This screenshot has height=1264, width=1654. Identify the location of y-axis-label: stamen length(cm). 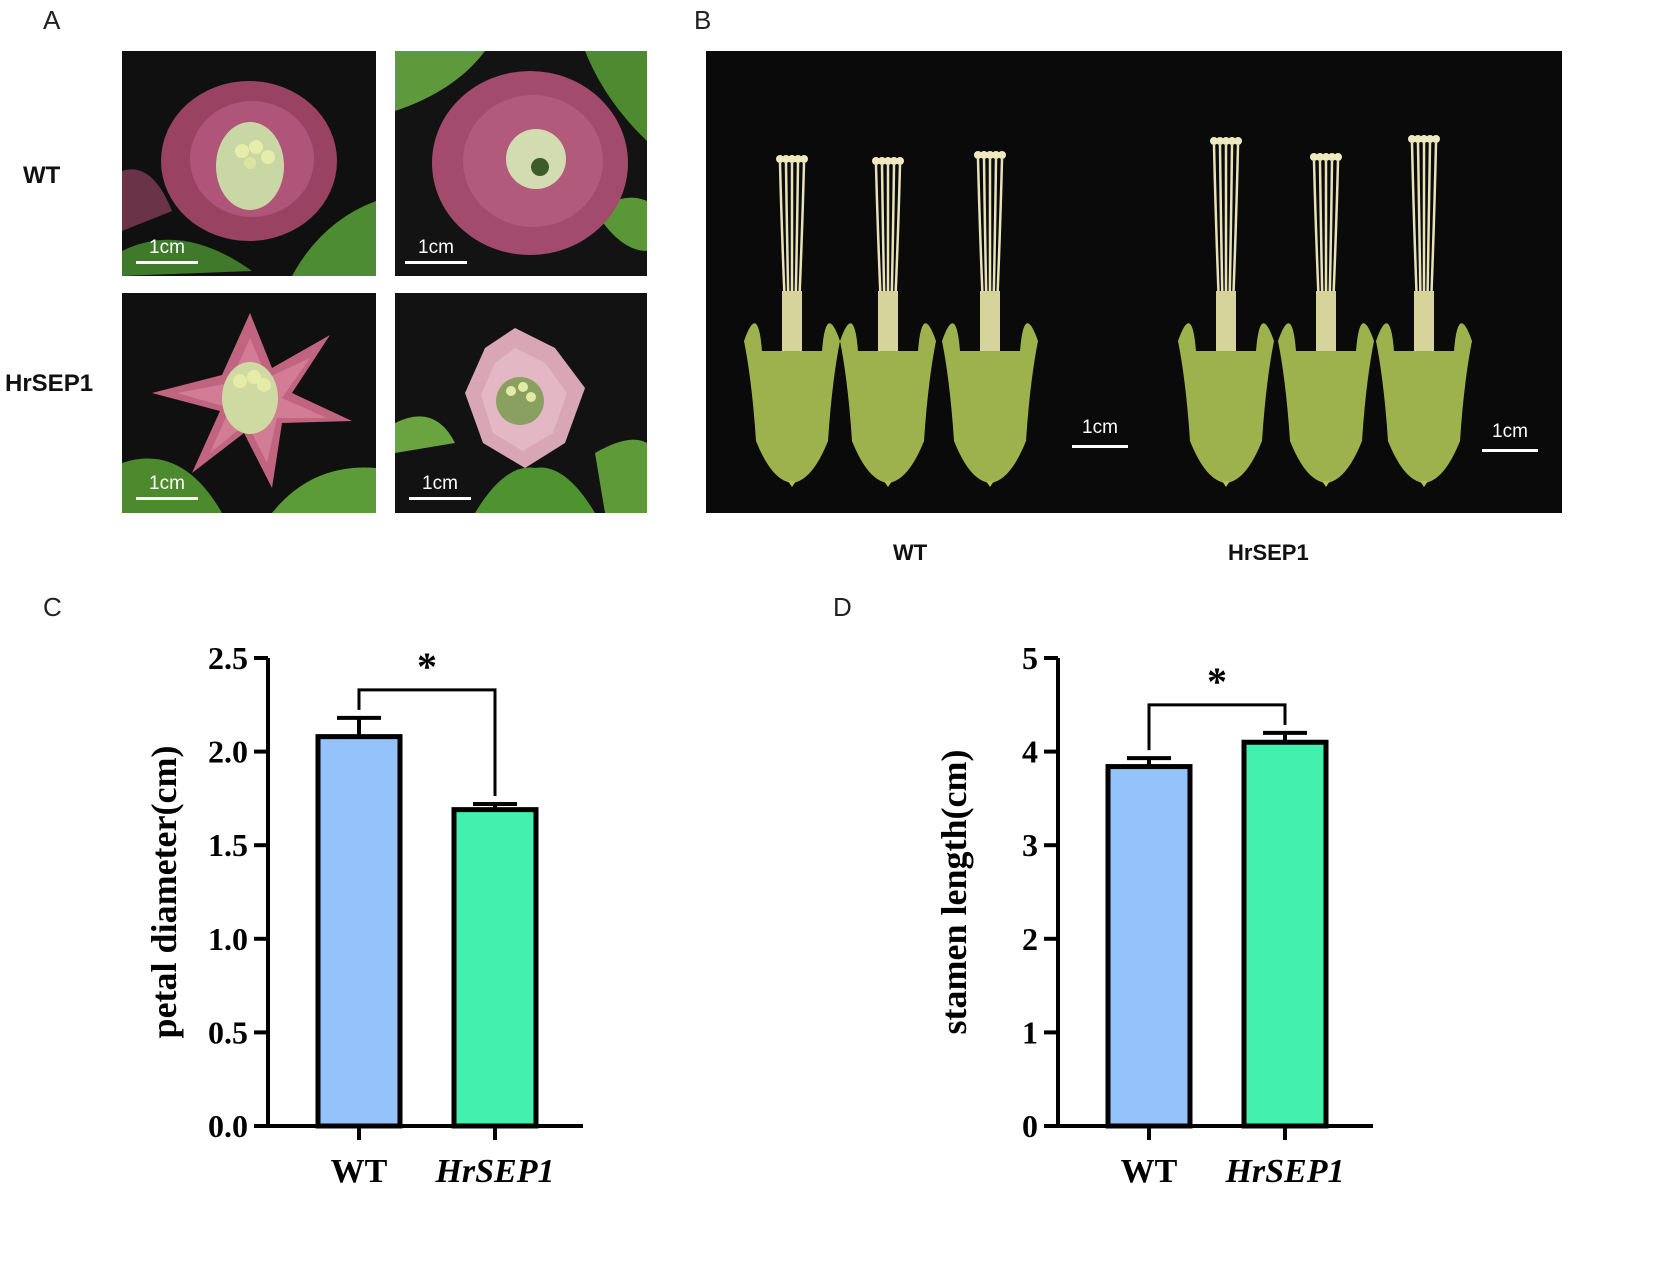
(954, 892).